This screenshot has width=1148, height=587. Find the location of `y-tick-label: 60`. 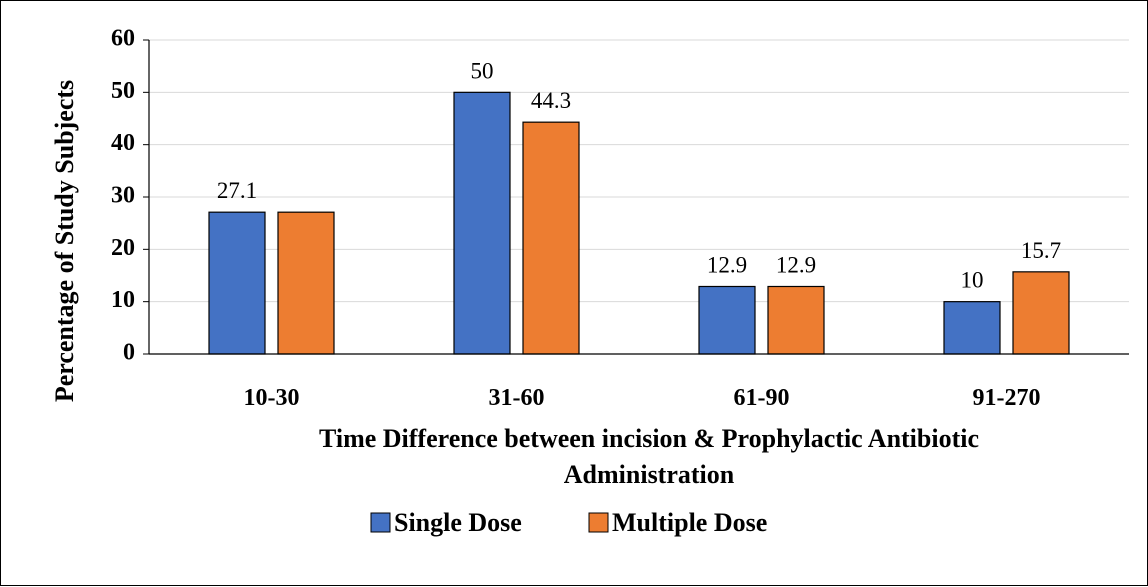

y-tick-label: 60 is located at coordinates (123, 39).